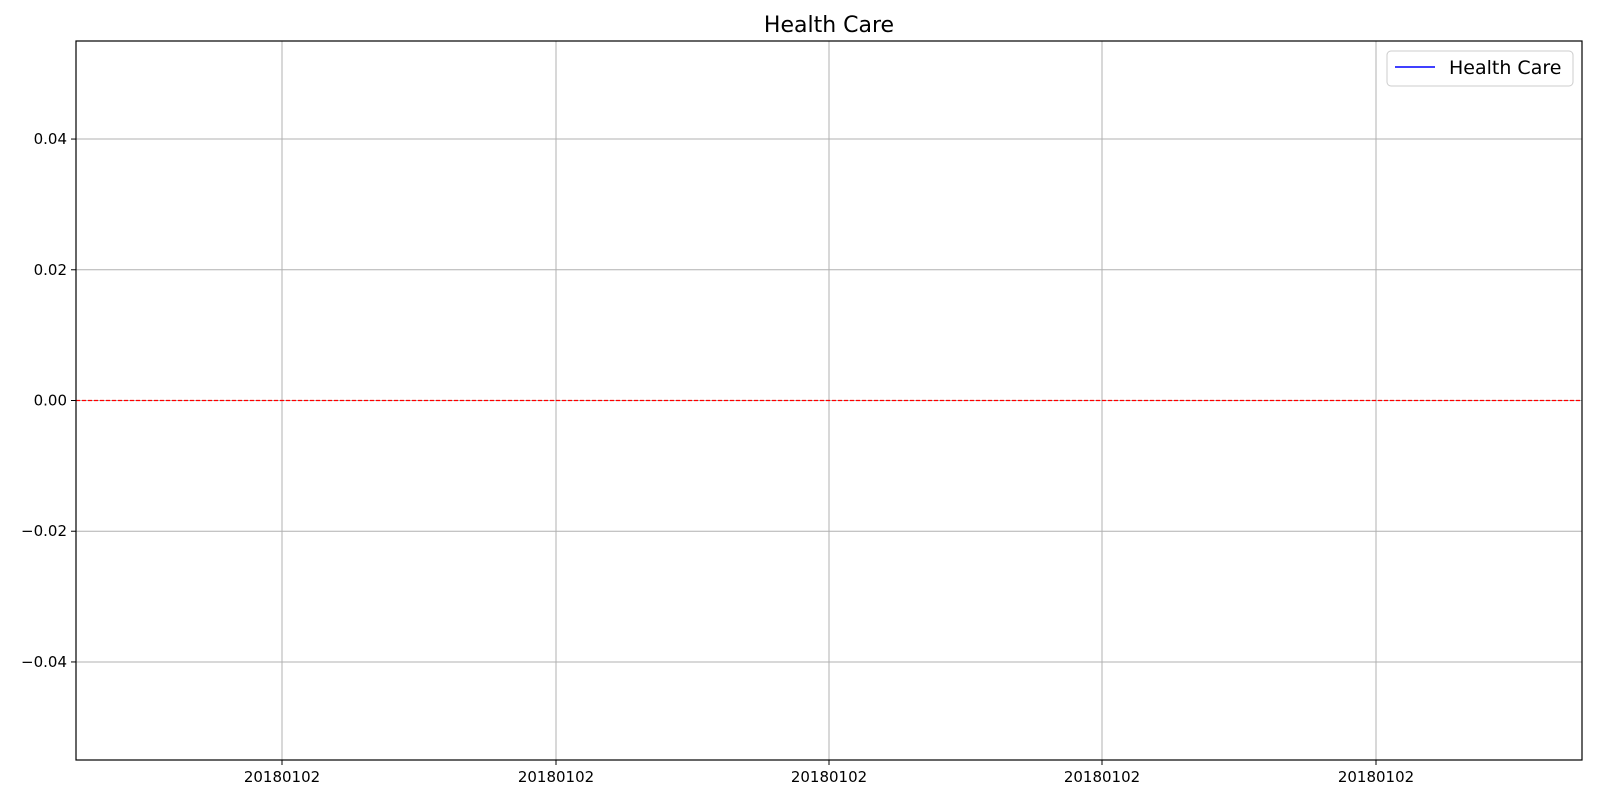 The width and height of the screenshot is (1600, 800). What do you see at coordinates (44, 662) in the screenshot?
I see `y-tick-label: −0.04` at bounding box center [44, 662].